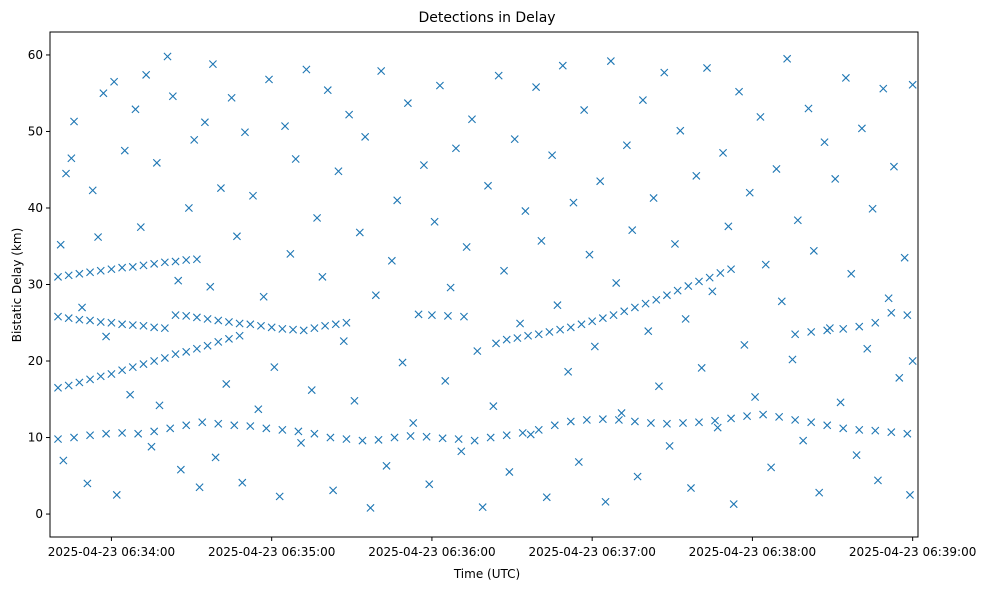 The image size is (988, 590). Describe the element at coordinates (752, 552) in the screenshot. I see `x-tick-label: 2025-04-23 06:38:00` at that location.